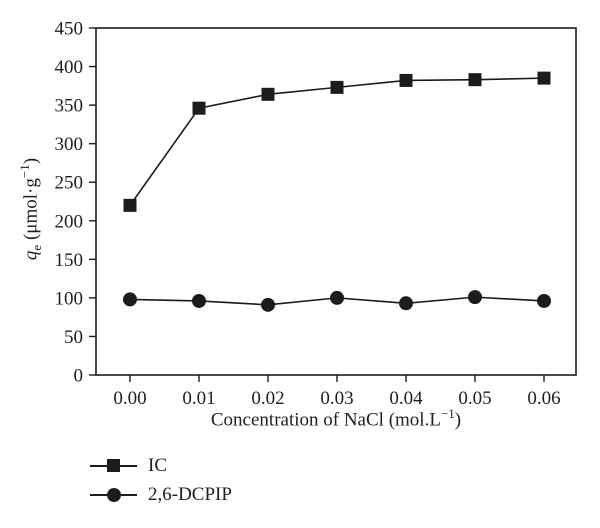  Describe the element at coordinates (31, 211) in the screenshot. I see `y-axis-unit: (μmol·g` at that location.